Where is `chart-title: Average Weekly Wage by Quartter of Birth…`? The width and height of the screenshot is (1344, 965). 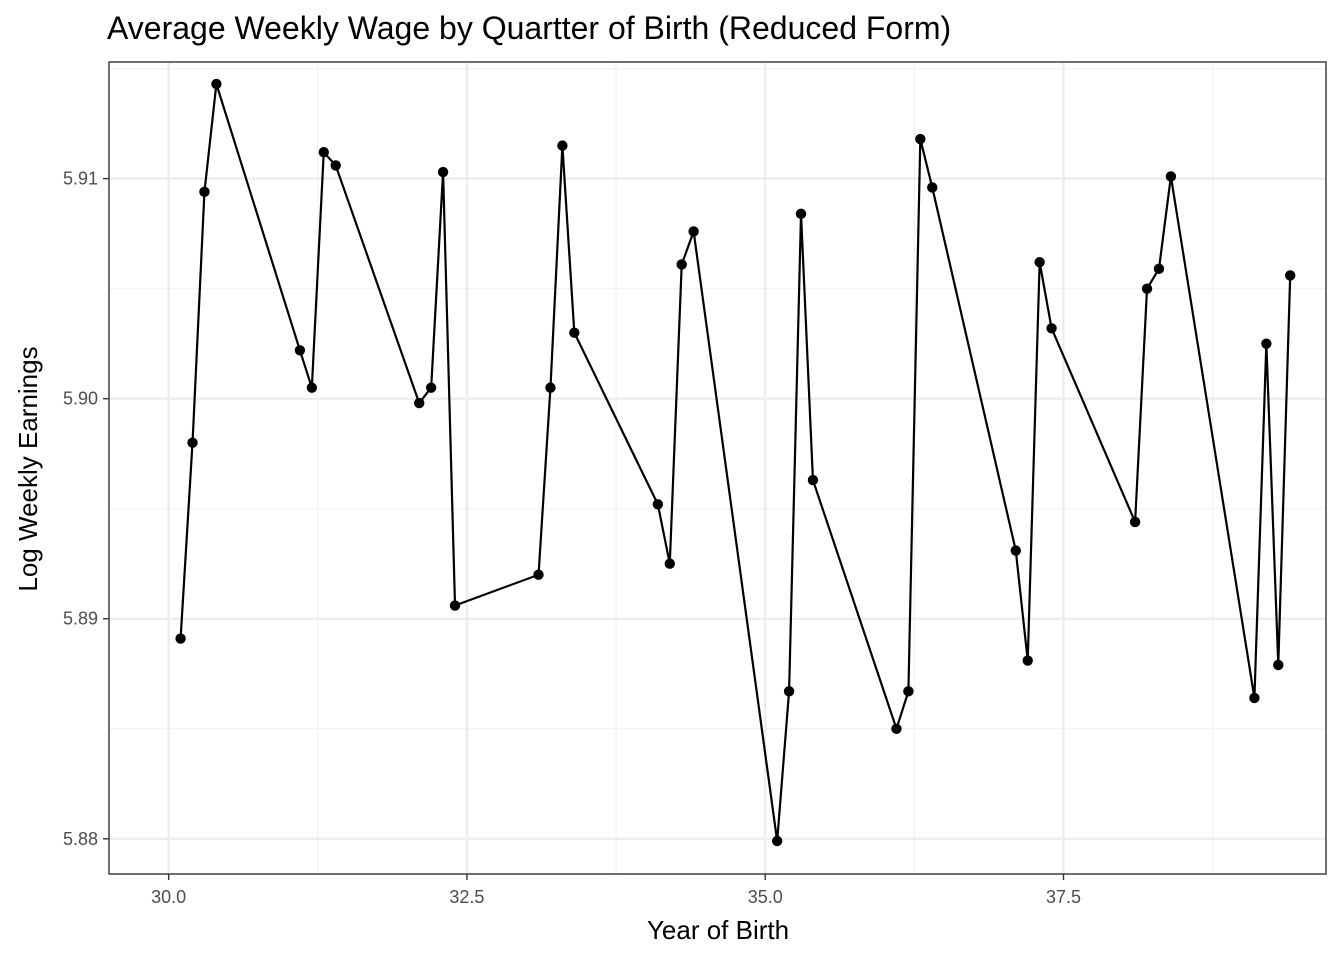
chart-title: Average Weekly Wage by Quartter of Birth… is located at coordinates (529, 28).